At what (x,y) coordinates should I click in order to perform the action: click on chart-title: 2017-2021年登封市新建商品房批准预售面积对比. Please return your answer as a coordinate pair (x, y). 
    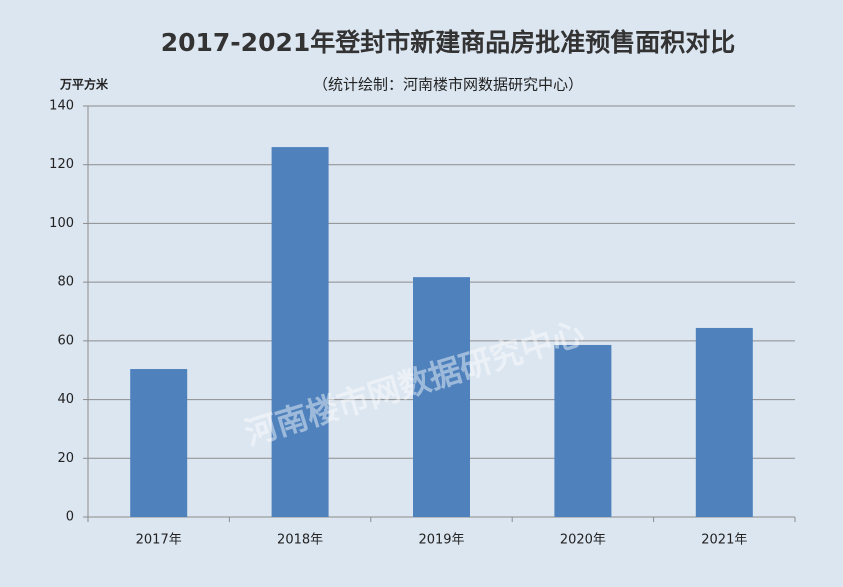
    Looking at the image, I should click on (448, 42).